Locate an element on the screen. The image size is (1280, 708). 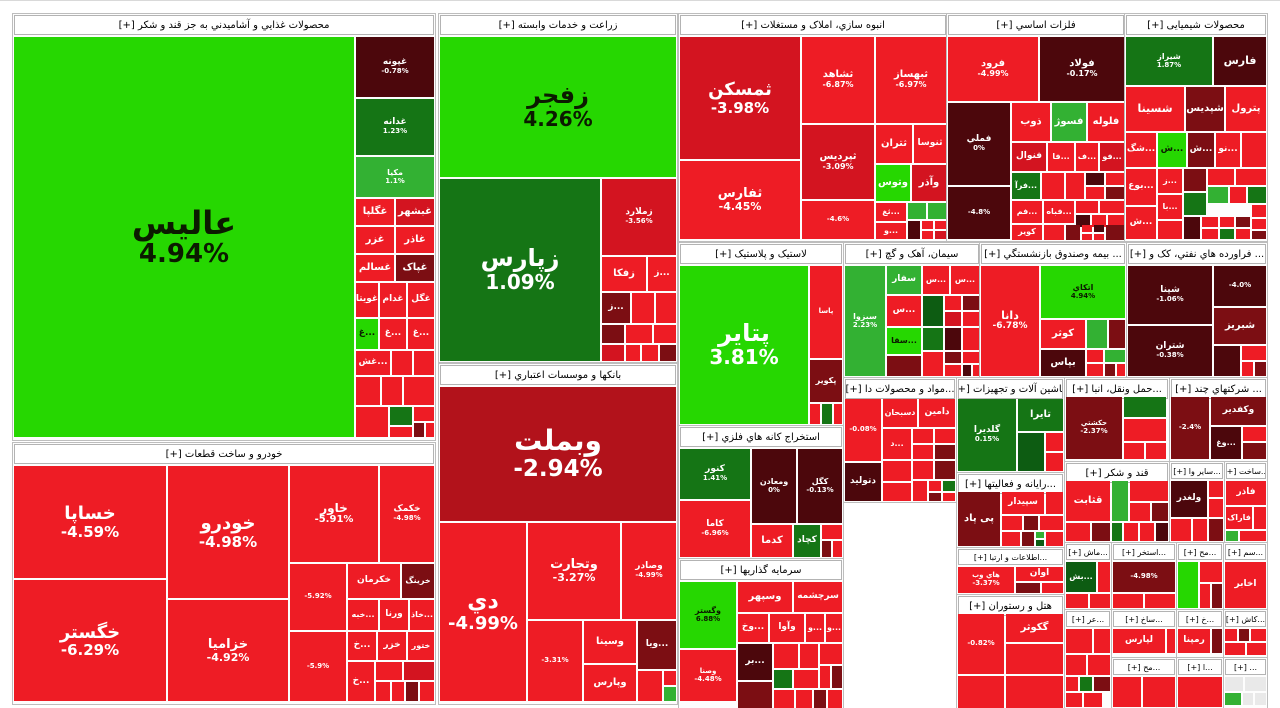
stock-tile-insurance-2: کوثر is located at coordinates (1063, 334).